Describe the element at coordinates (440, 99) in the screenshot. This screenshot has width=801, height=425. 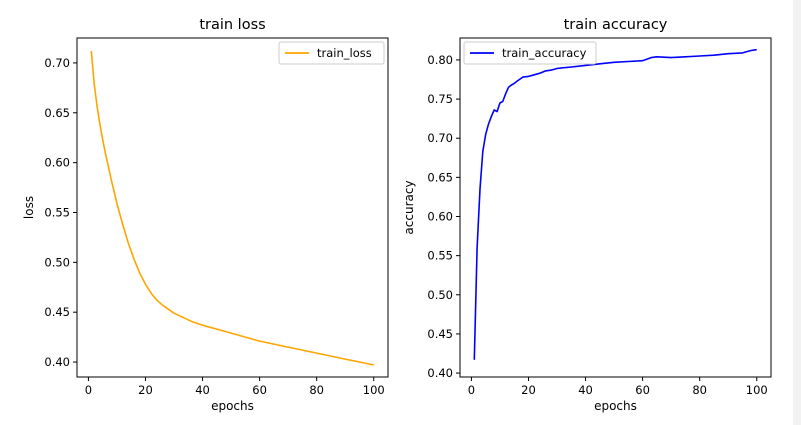
I see `y-tick-label: 0.75` at that location.